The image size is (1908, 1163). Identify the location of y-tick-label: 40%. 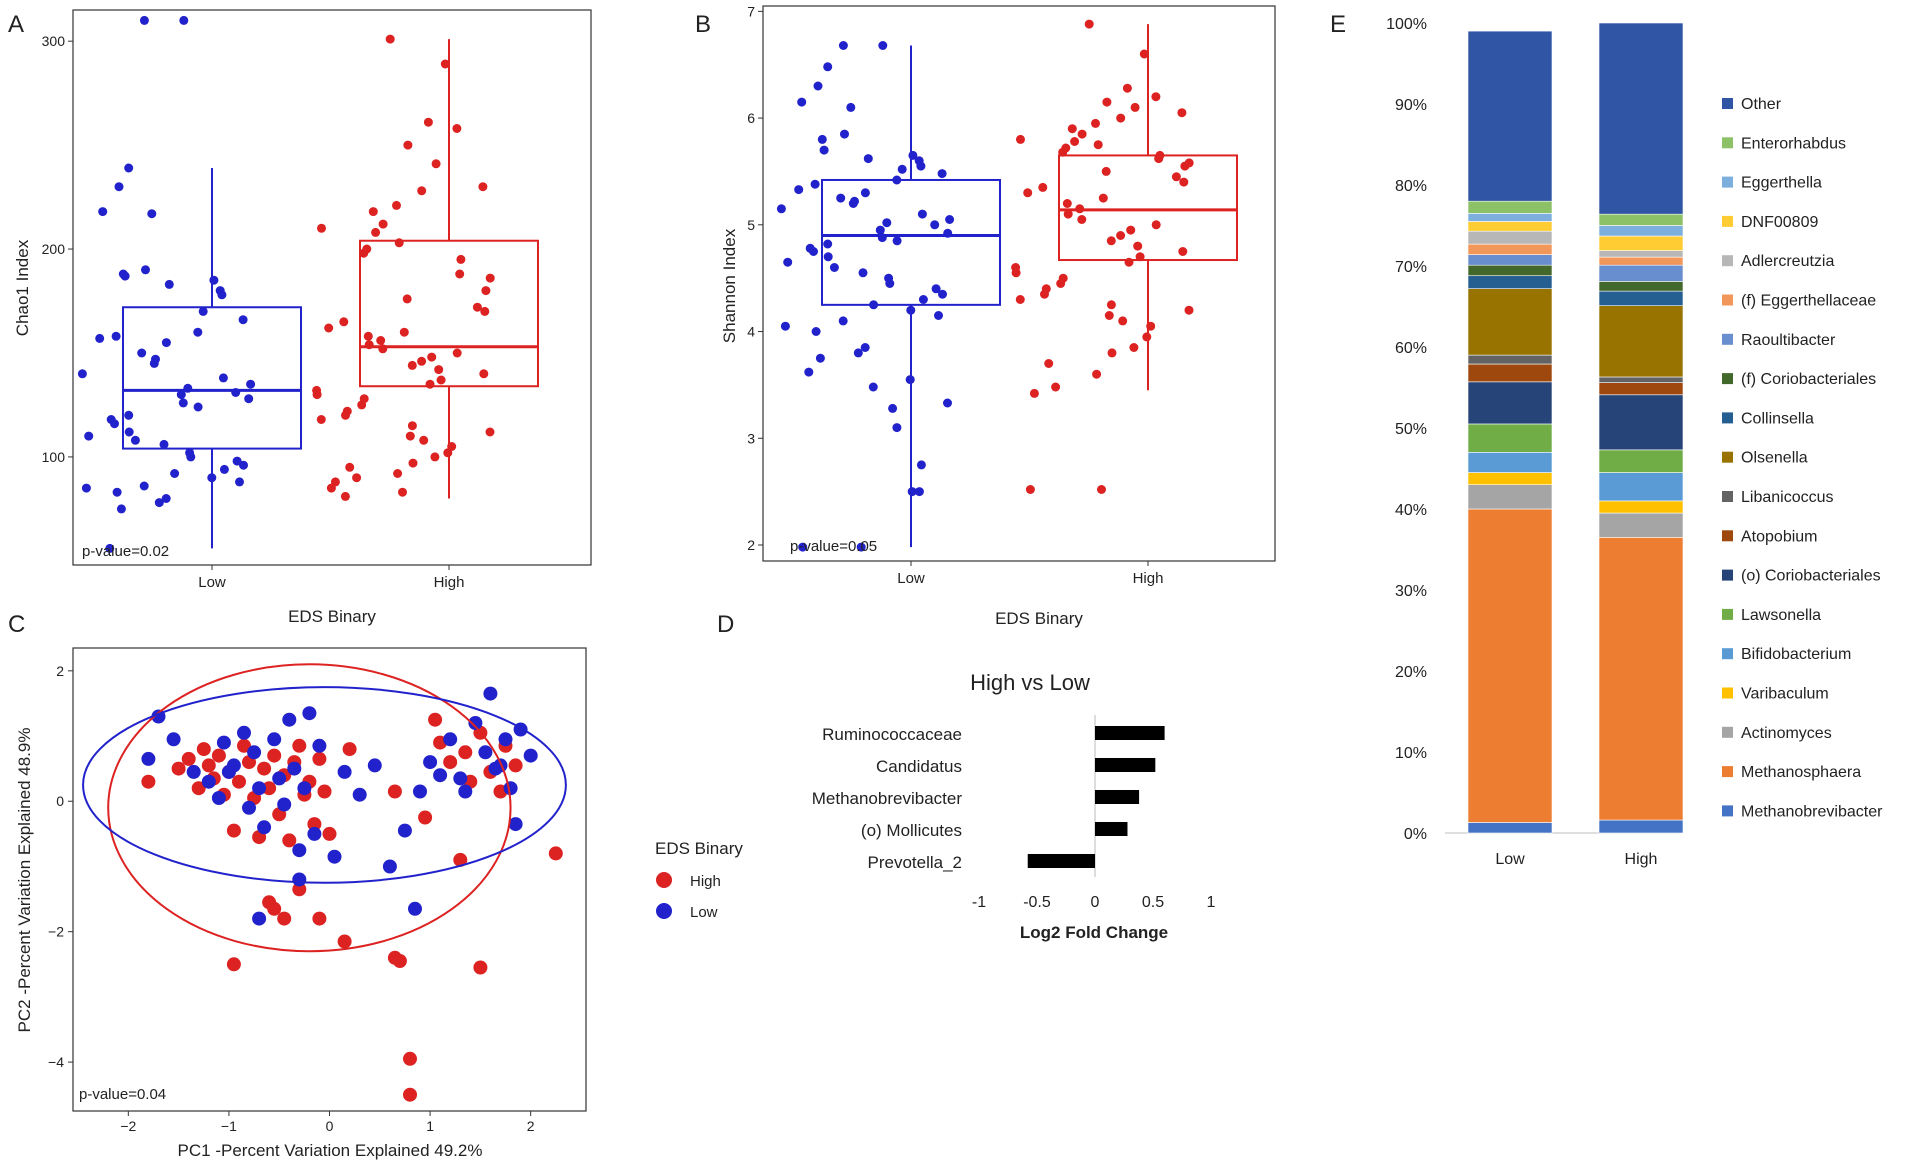
(1411, 510).